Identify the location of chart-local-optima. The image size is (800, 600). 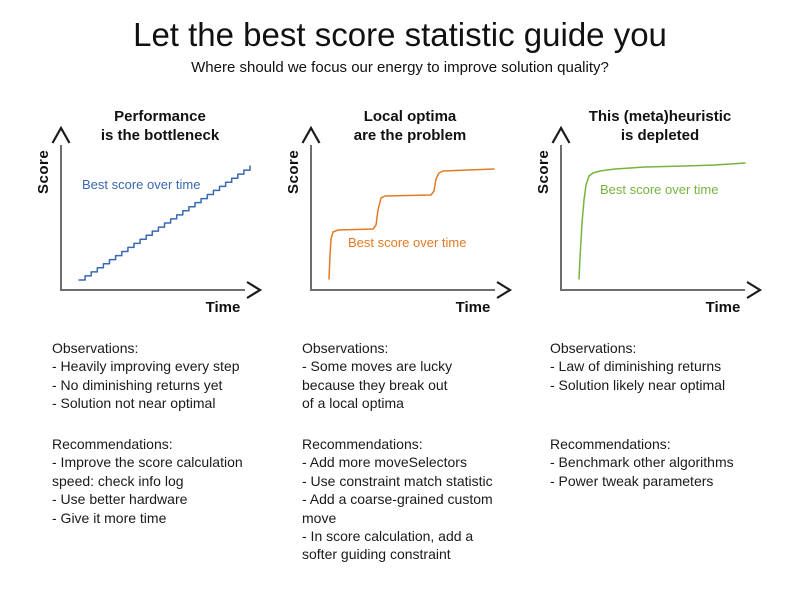
(407, 212).